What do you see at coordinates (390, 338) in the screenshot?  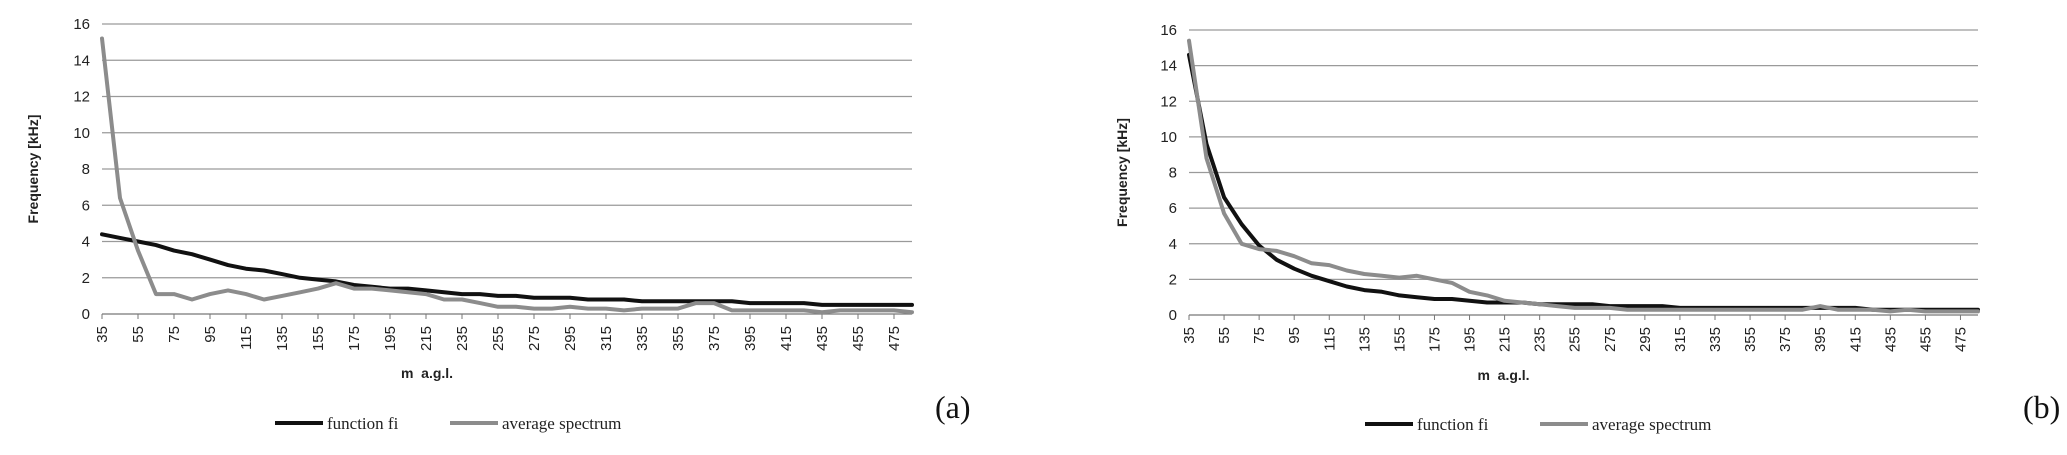 I see `x-tick-label: 195` at bounding box center [390, 338].